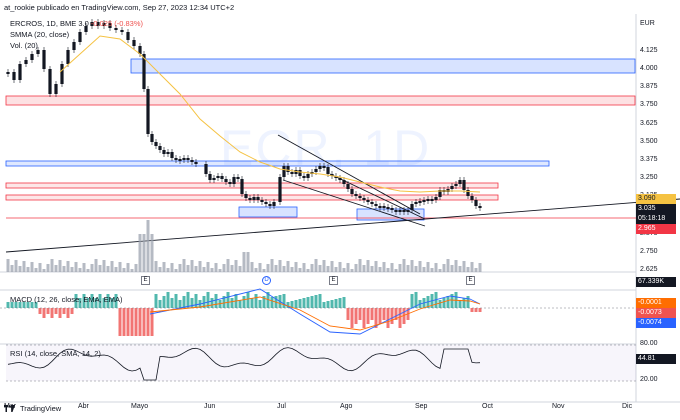 The width and height of the screenshot is (680, 420). What do you see at coordinates (40, 34) in the screenshot?
I see `smma-legend: SMMA (20, close)` at bounding box center [40, 34].